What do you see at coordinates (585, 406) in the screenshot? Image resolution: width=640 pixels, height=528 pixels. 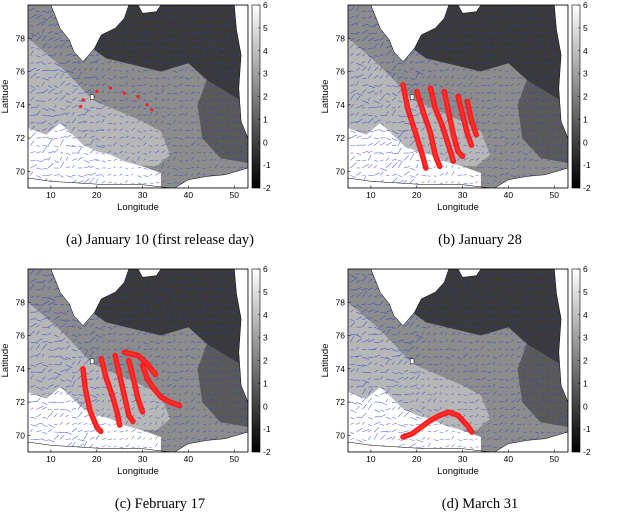 I see `colorbar-tick-label: 0` at bounding box center [585, 406].